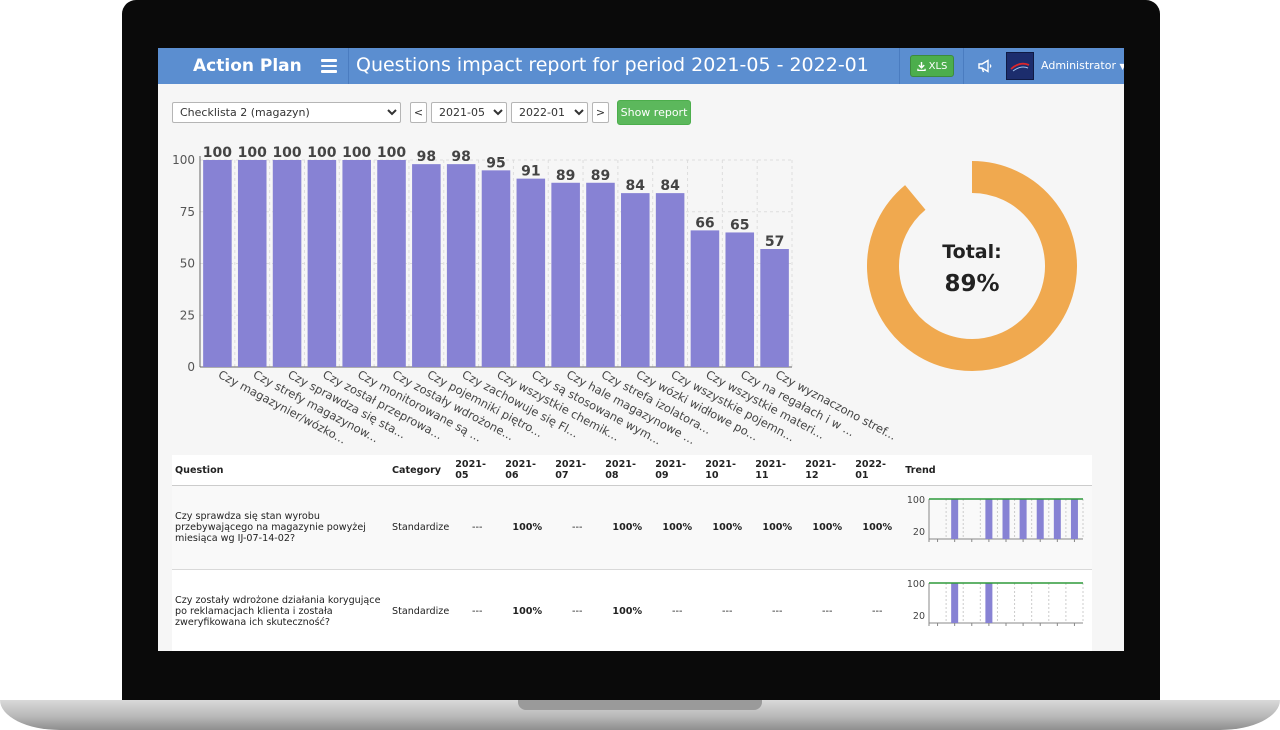 The width and height of the screenshot is (1280, 730). I want to click on user-menu: Administrator ▼, so click(1082, 65).